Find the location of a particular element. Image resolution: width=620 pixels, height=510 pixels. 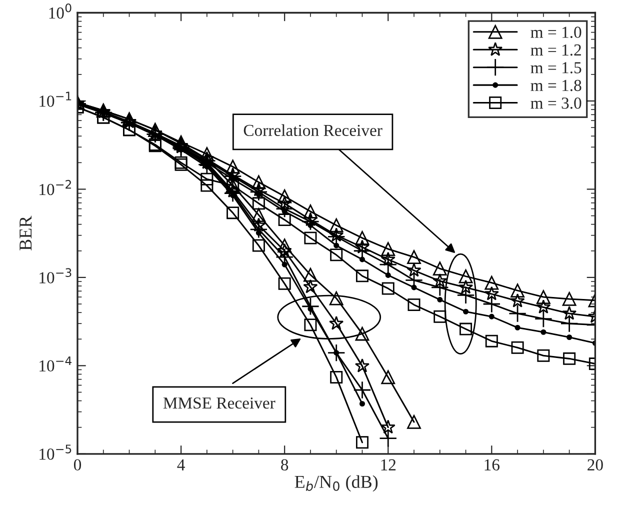

legend-label: m = 1.2 is located at coordinates (555, 50).